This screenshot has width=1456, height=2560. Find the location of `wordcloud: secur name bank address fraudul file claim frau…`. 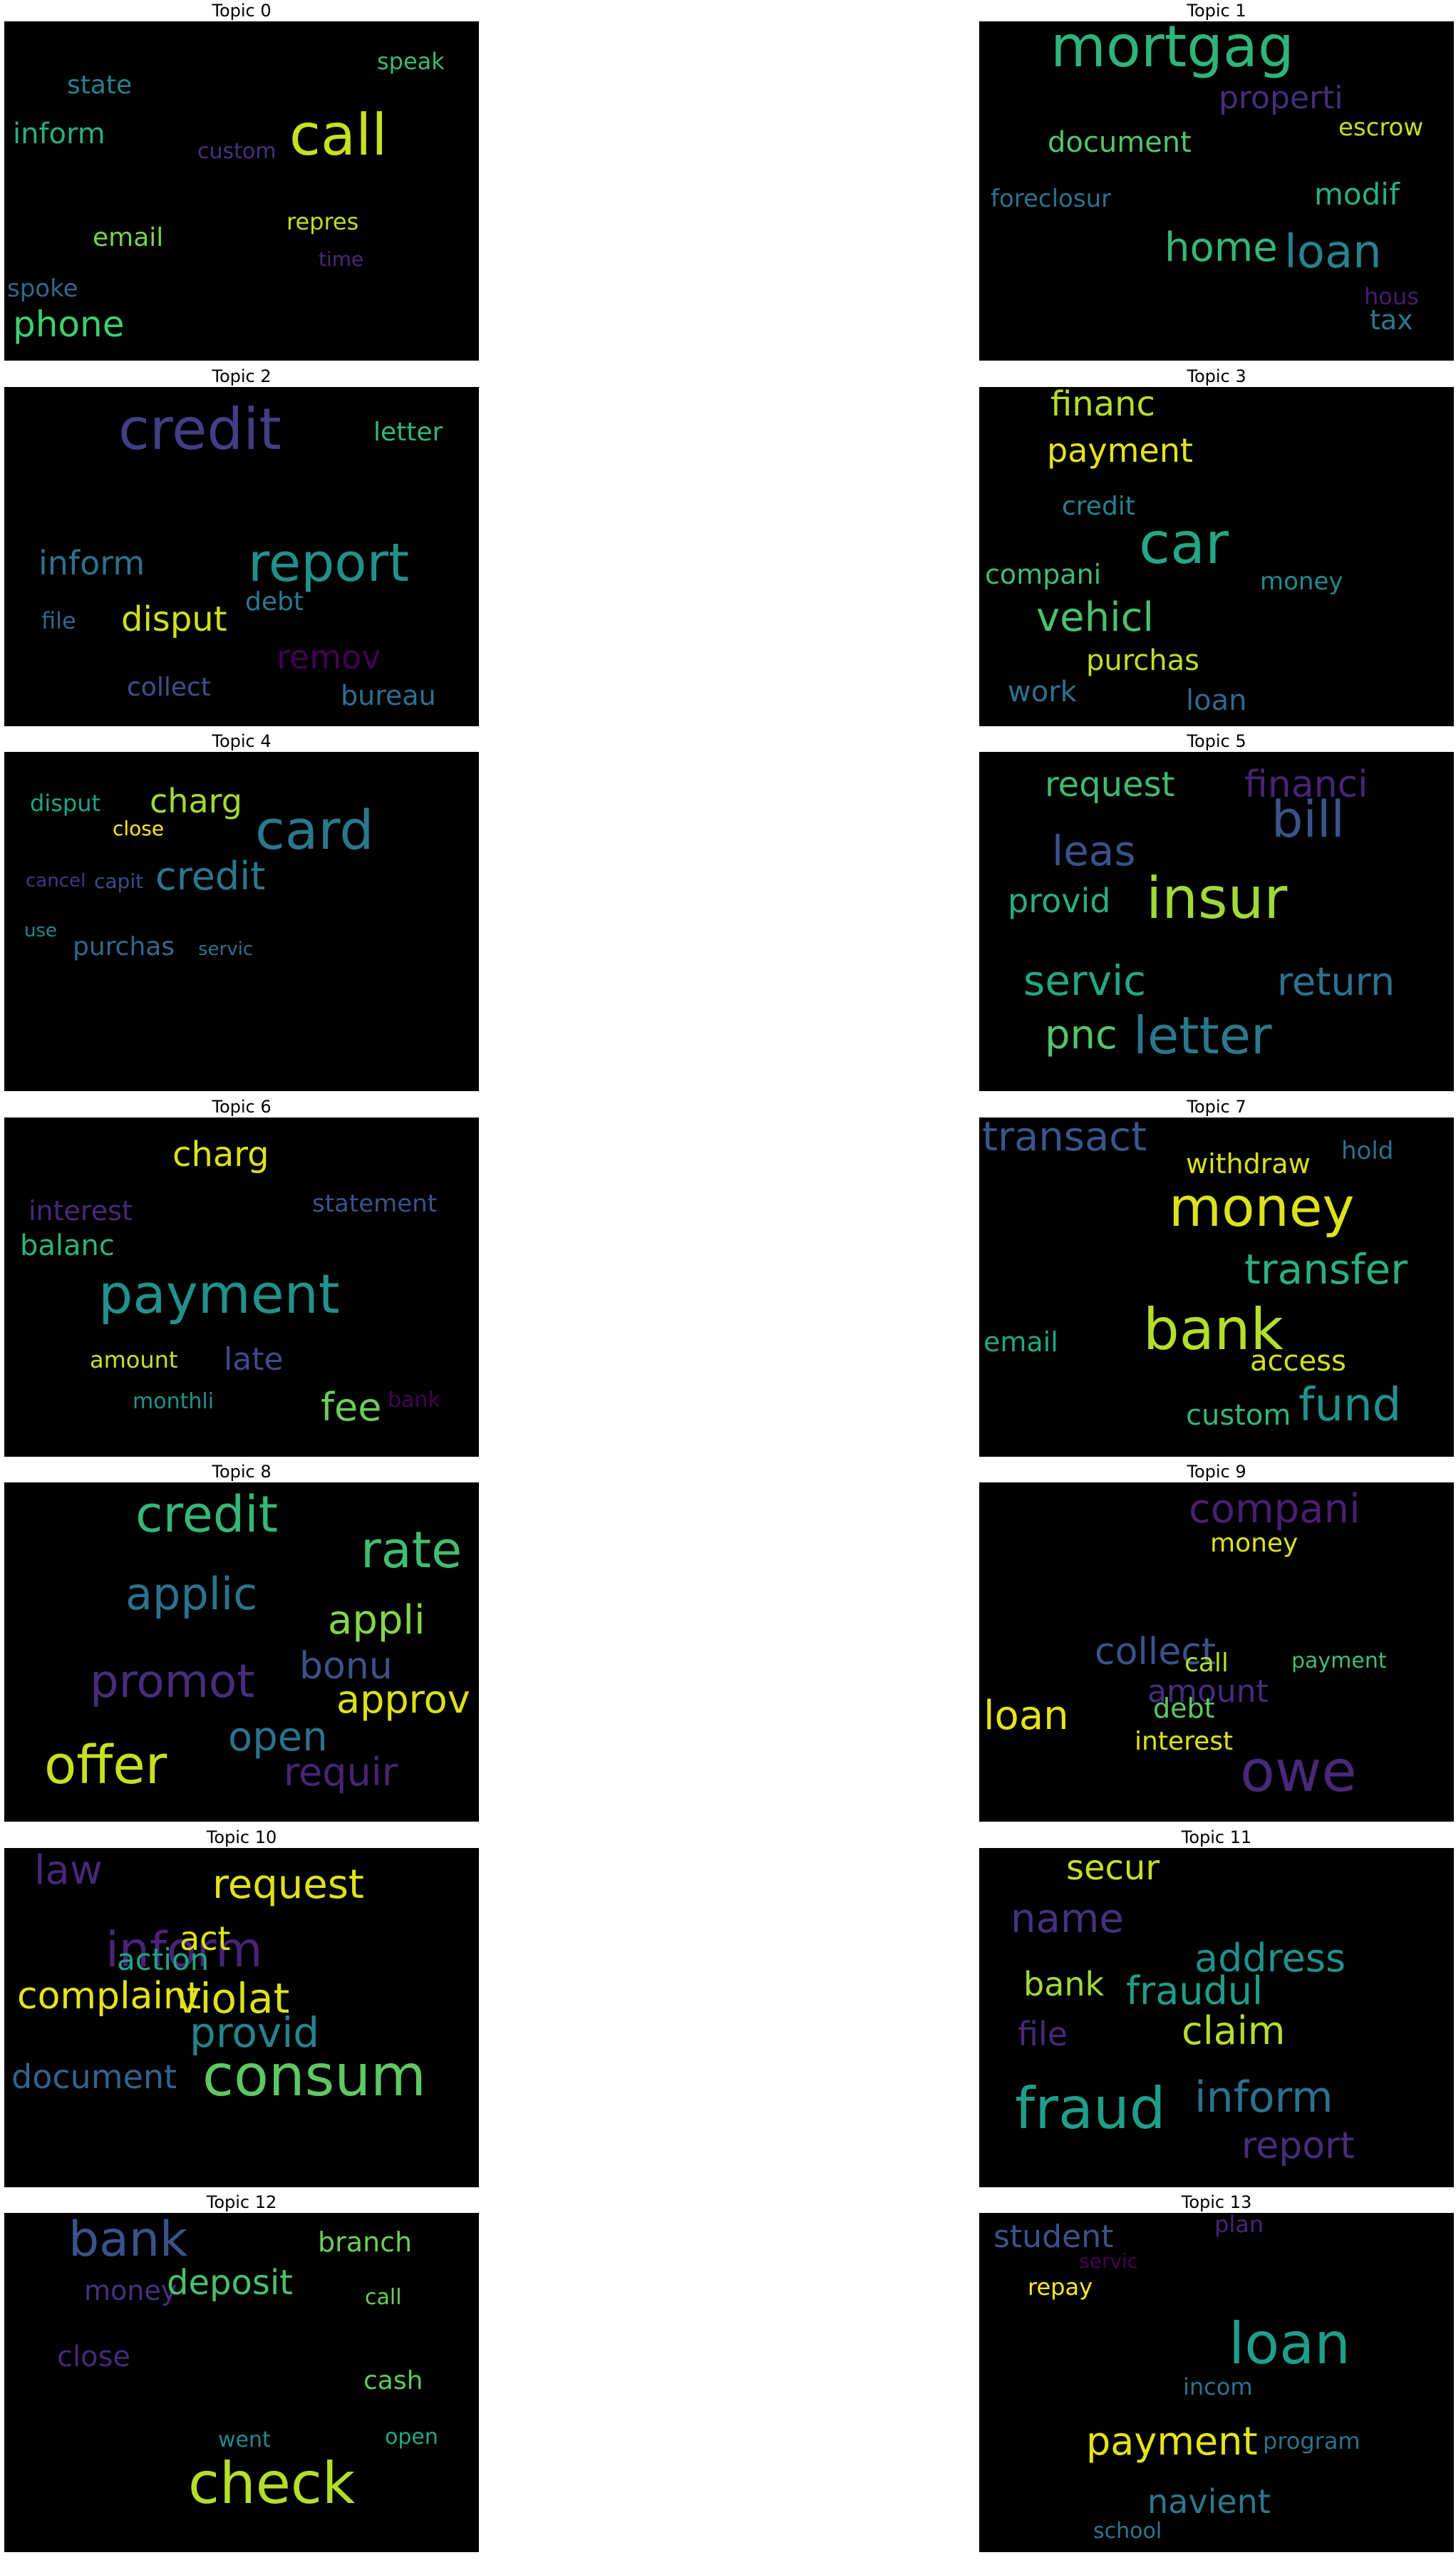

wordcloud: secur name bank address fraudul file claim frau… is located at coordinates (1216, 2017).